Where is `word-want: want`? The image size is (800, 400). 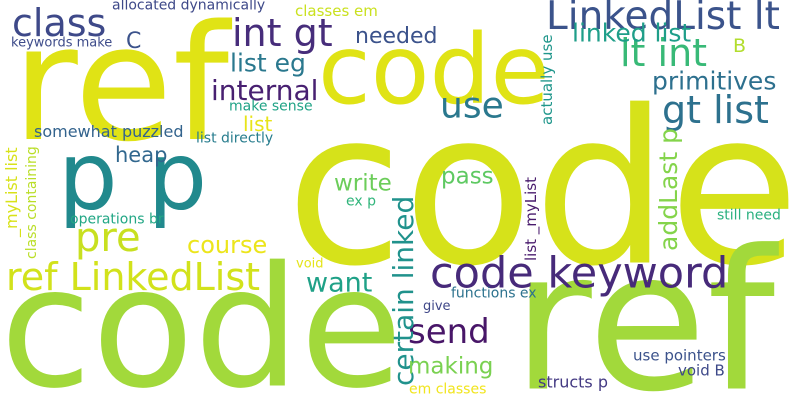 word-want: want is located at coordinates (339, 283).